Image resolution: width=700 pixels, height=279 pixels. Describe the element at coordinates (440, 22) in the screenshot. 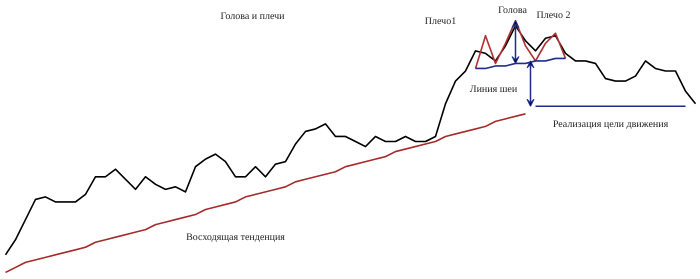

I see `annotation: Плечо1` at that location.